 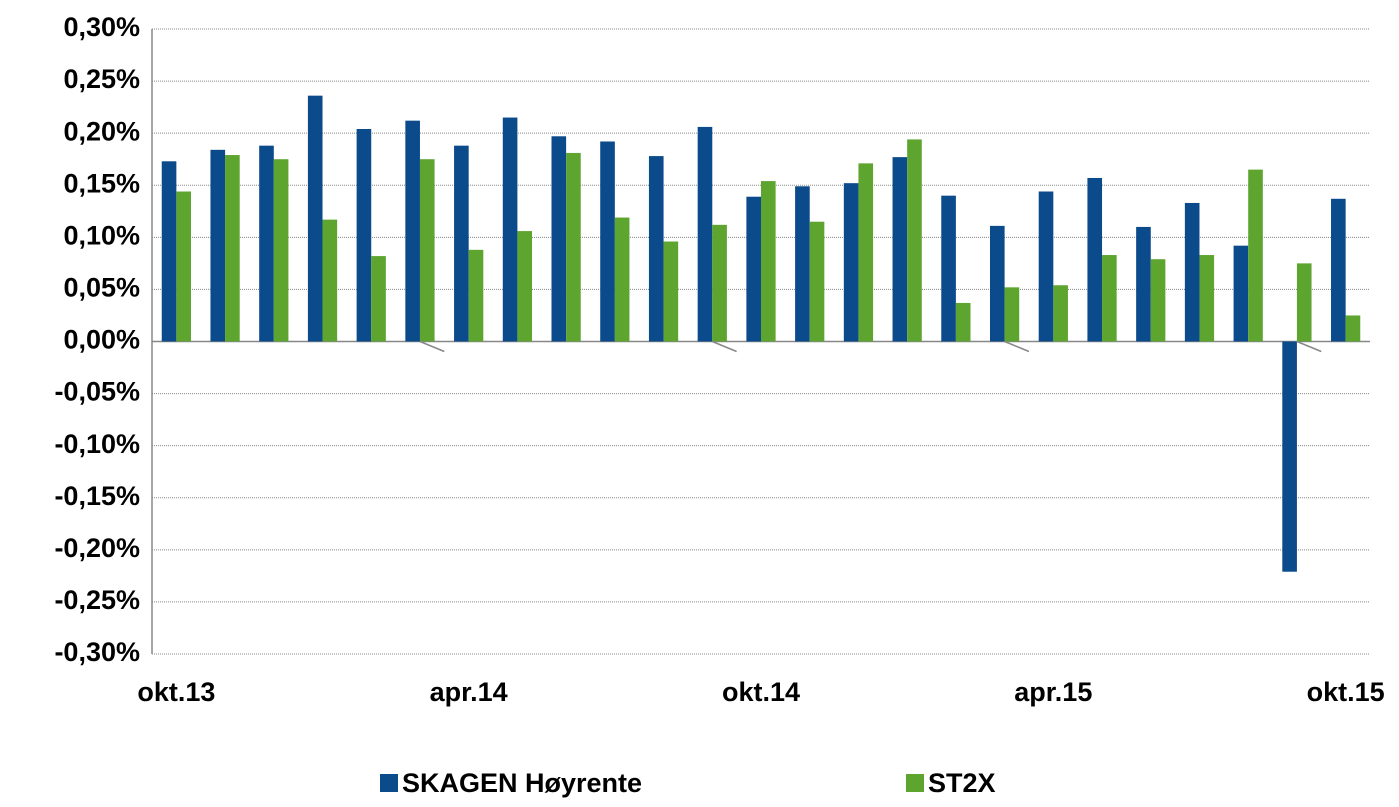 I want to click on y-tick-label: 0,00%, so click(x=101, y=340).